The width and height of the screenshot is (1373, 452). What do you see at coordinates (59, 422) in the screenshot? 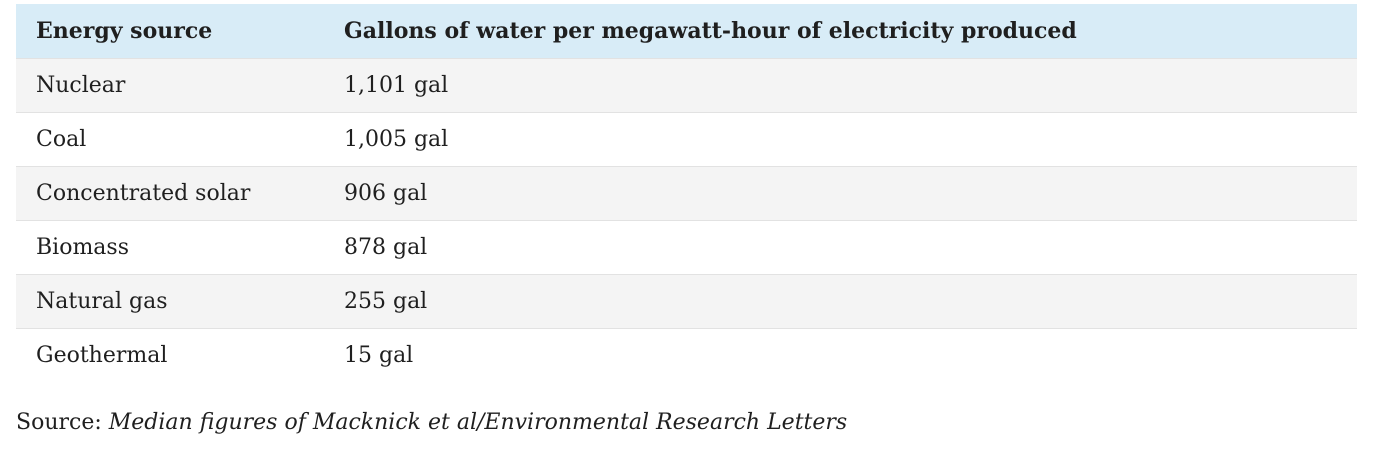
I see `source-label: Source:` at bounding box center [59, 422].